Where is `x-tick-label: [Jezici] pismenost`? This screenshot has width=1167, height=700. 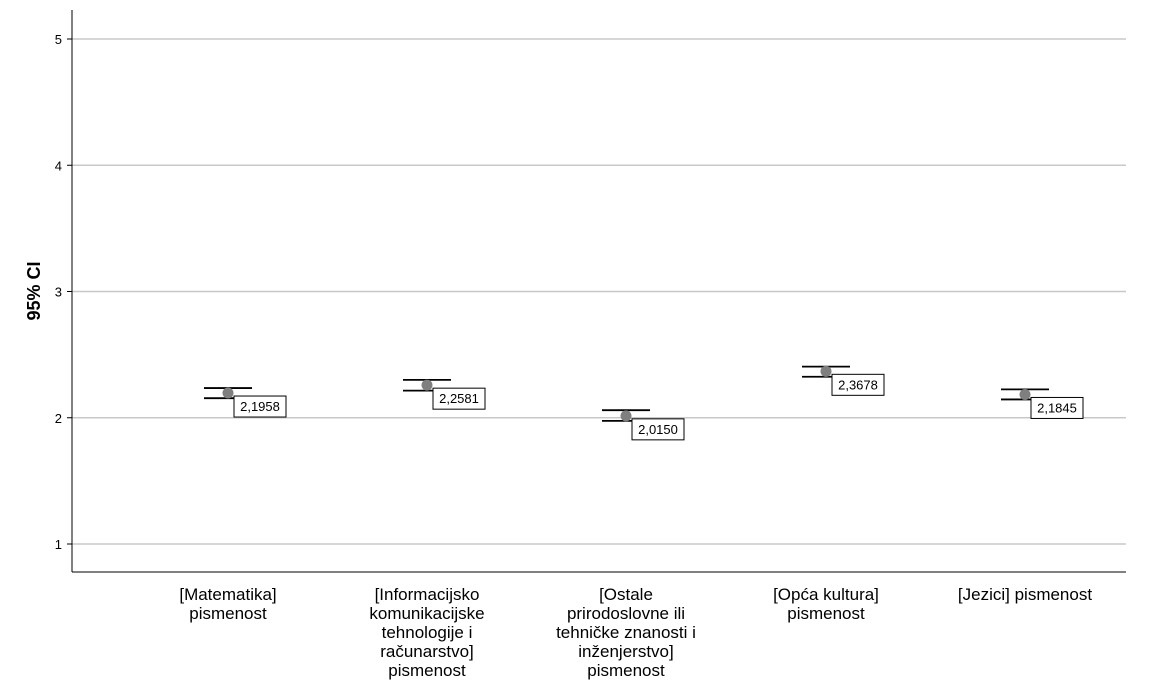 x-tick-label: [Jezici] pismenost is located at coordinates (1025, 594).